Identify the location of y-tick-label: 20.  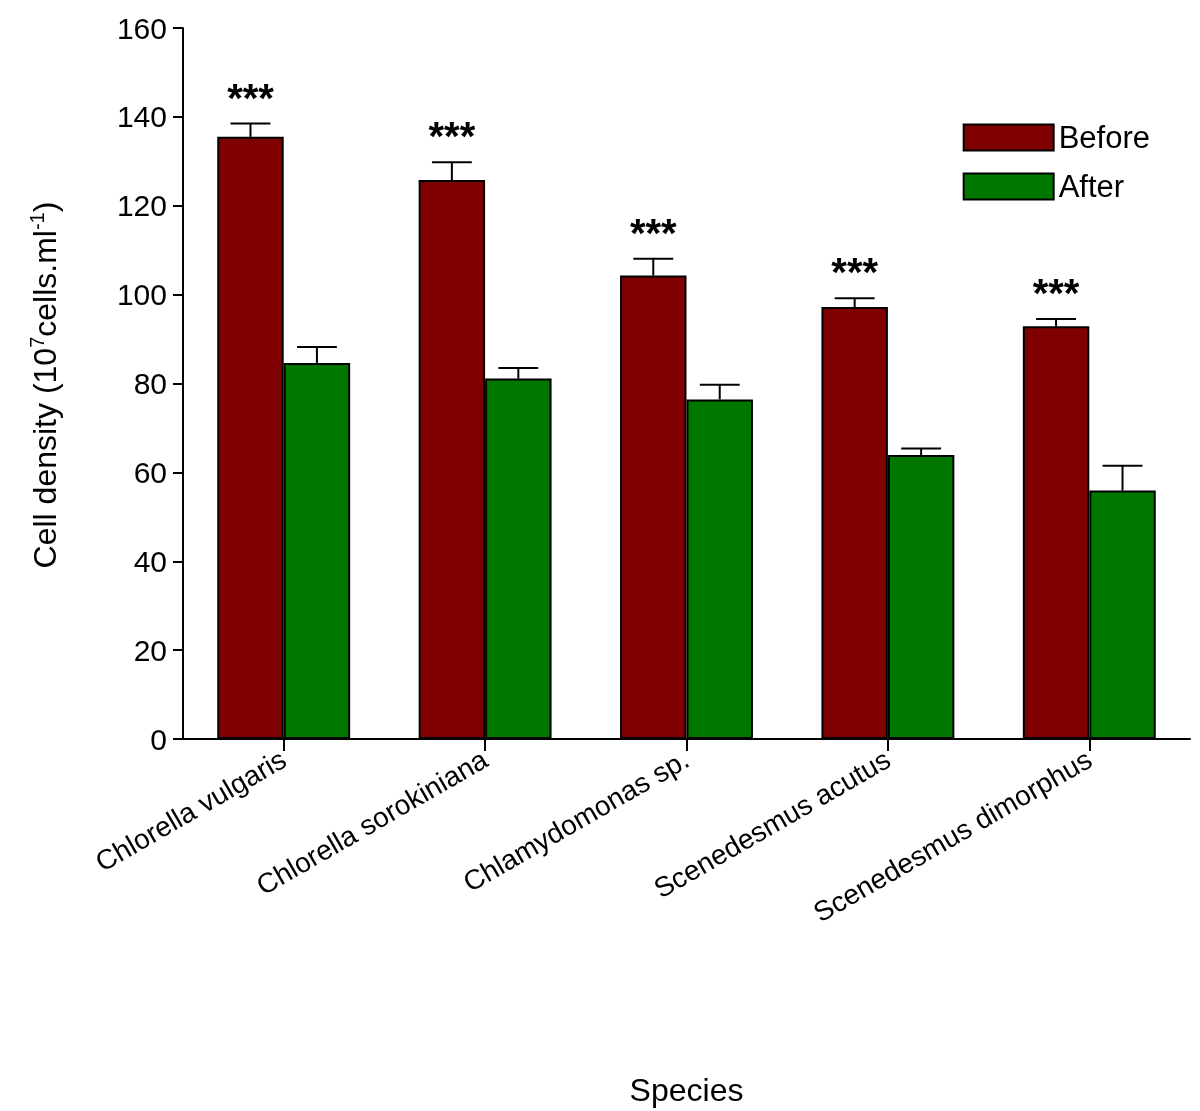
(150, 650).